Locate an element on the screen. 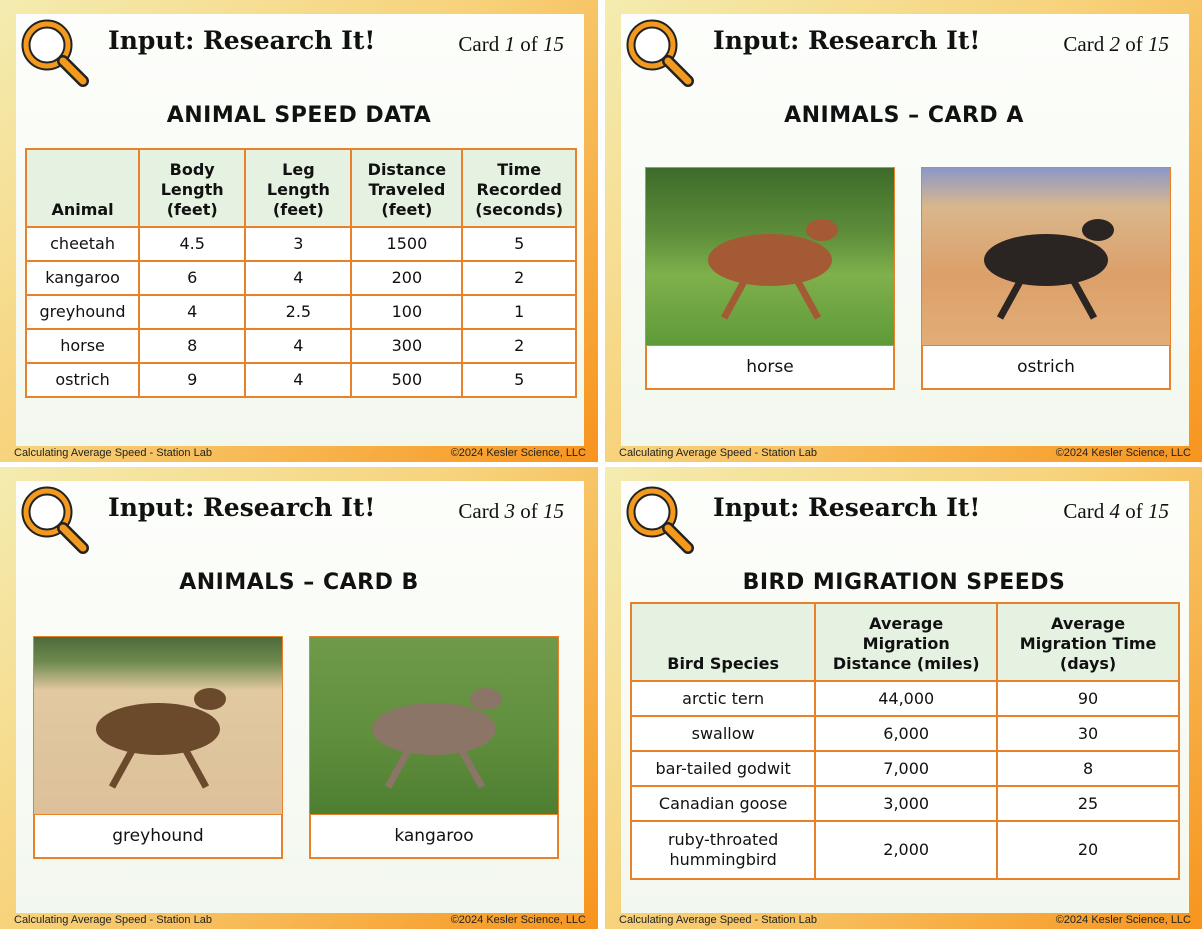  column-header: Body Length (feet) is located at coordinates (192, 188).